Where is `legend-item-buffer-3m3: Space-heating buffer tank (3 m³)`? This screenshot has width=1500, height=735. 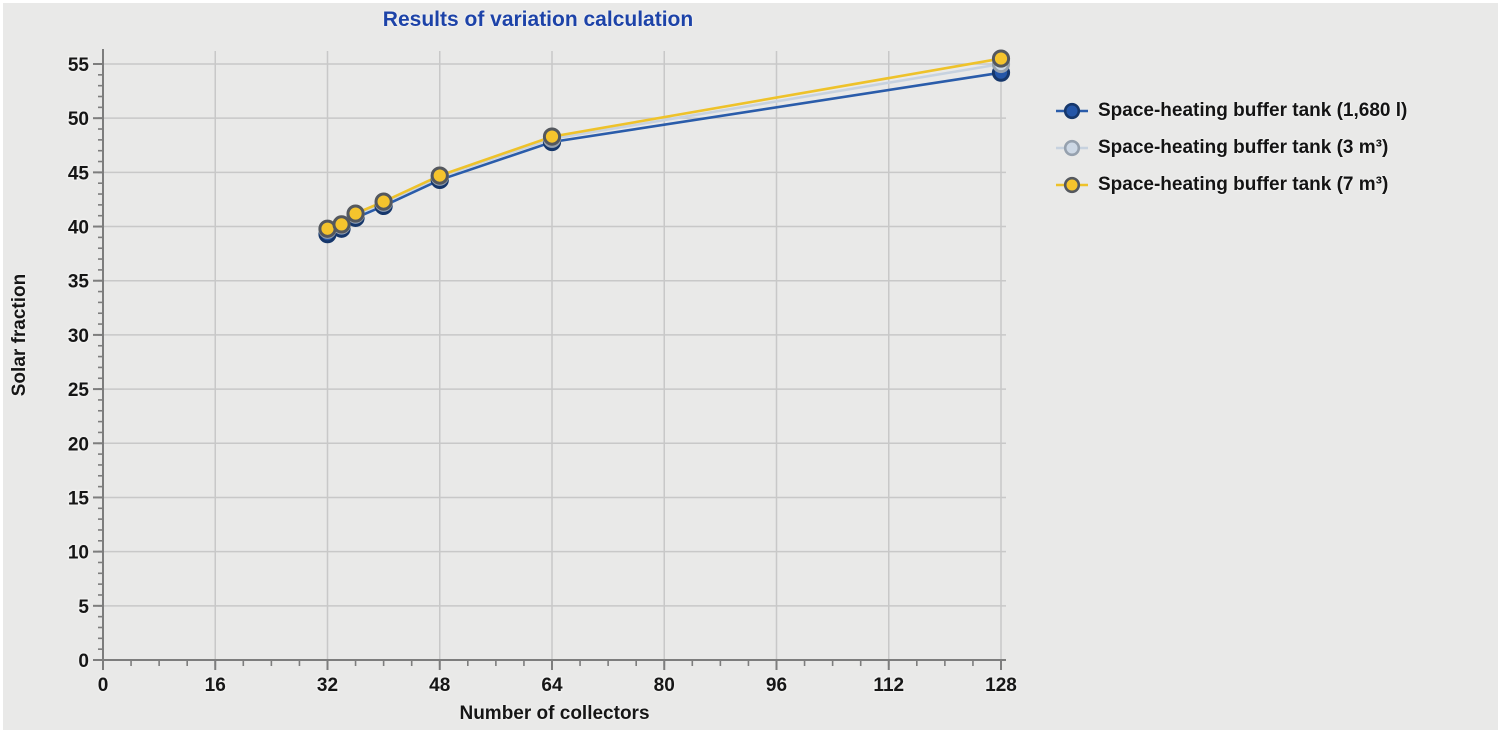
legend-item-buffer-3m3: Space-heating buffer tank (3 m³) is located at coordinates (1231, 147).